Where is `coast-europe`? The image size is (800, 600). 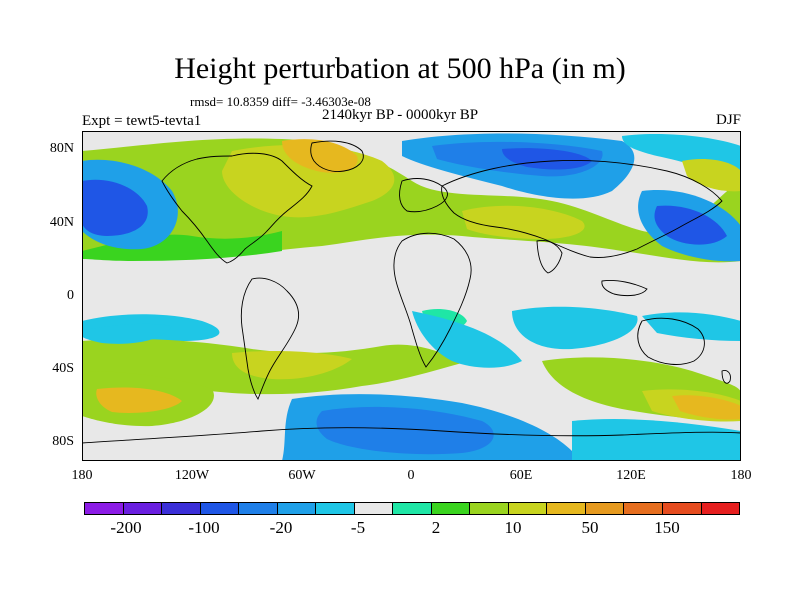 coast-europe is located at coordinates (423, 195).